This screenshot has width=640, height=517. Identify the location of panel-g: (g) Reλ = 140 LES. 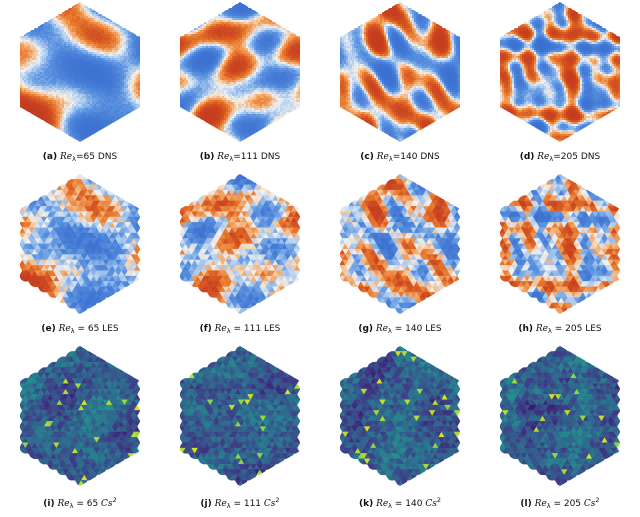
(400, 259).